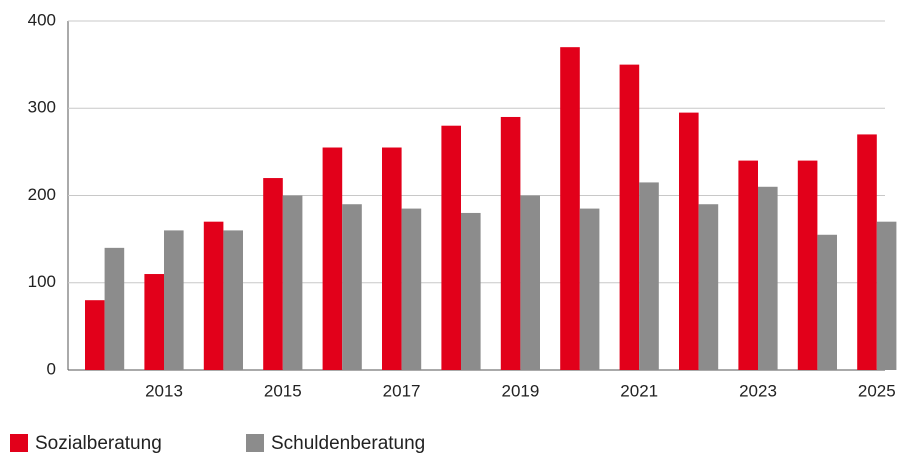 The height and width of the screenshot is (457, 902). What do you see at coordinates (42, 19) in the screenshot?
I see `y-tick-label: 400` at bounding box center [42, 19].